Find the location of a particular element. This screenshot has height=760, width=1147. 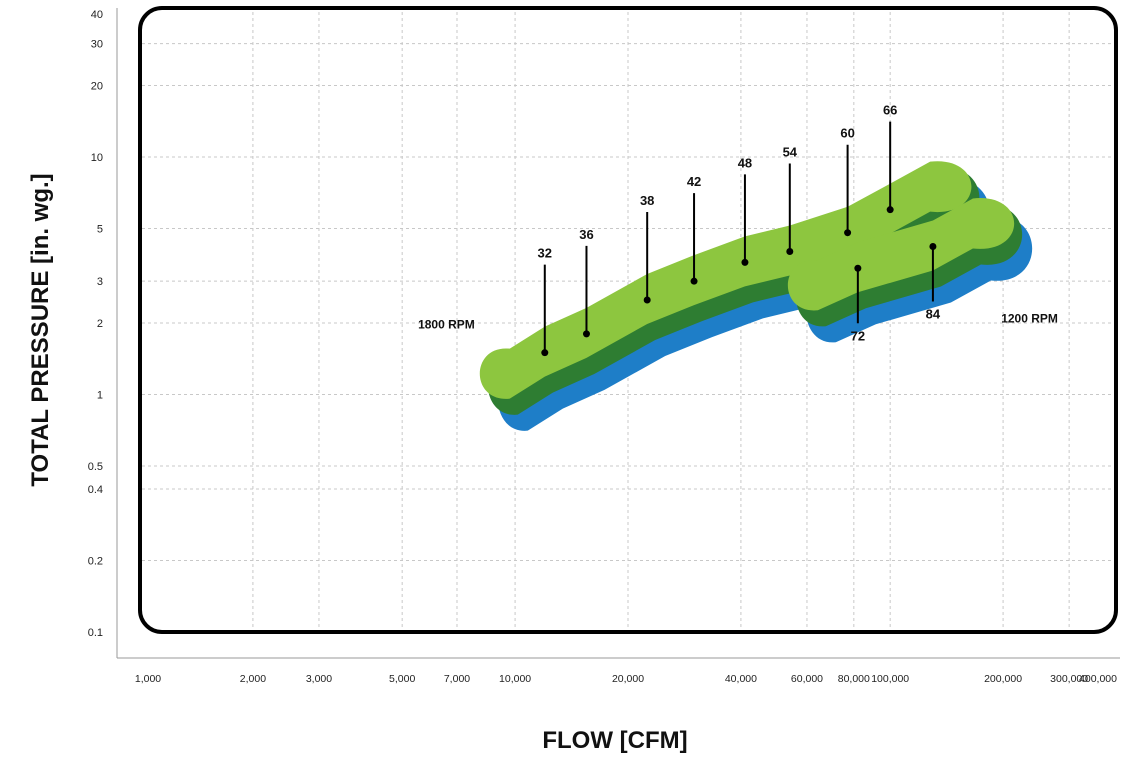

y-axis-title: TOTAL PRESSURE [in. wg.] is located at coordinates (40, 329).